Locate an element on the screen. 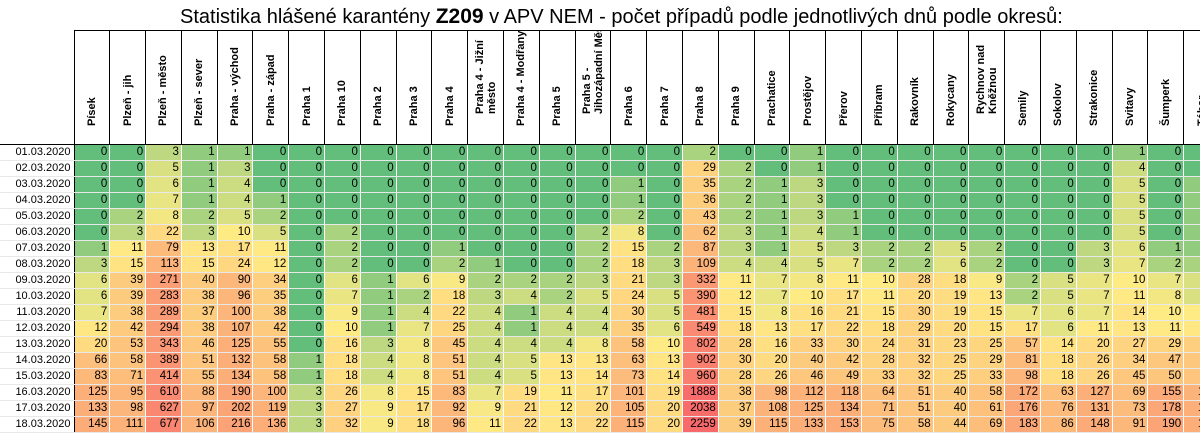 Image resolution: width=1200 pixels, height=433 pixels. data-cell: 40 is located at coordinates (951, 392).